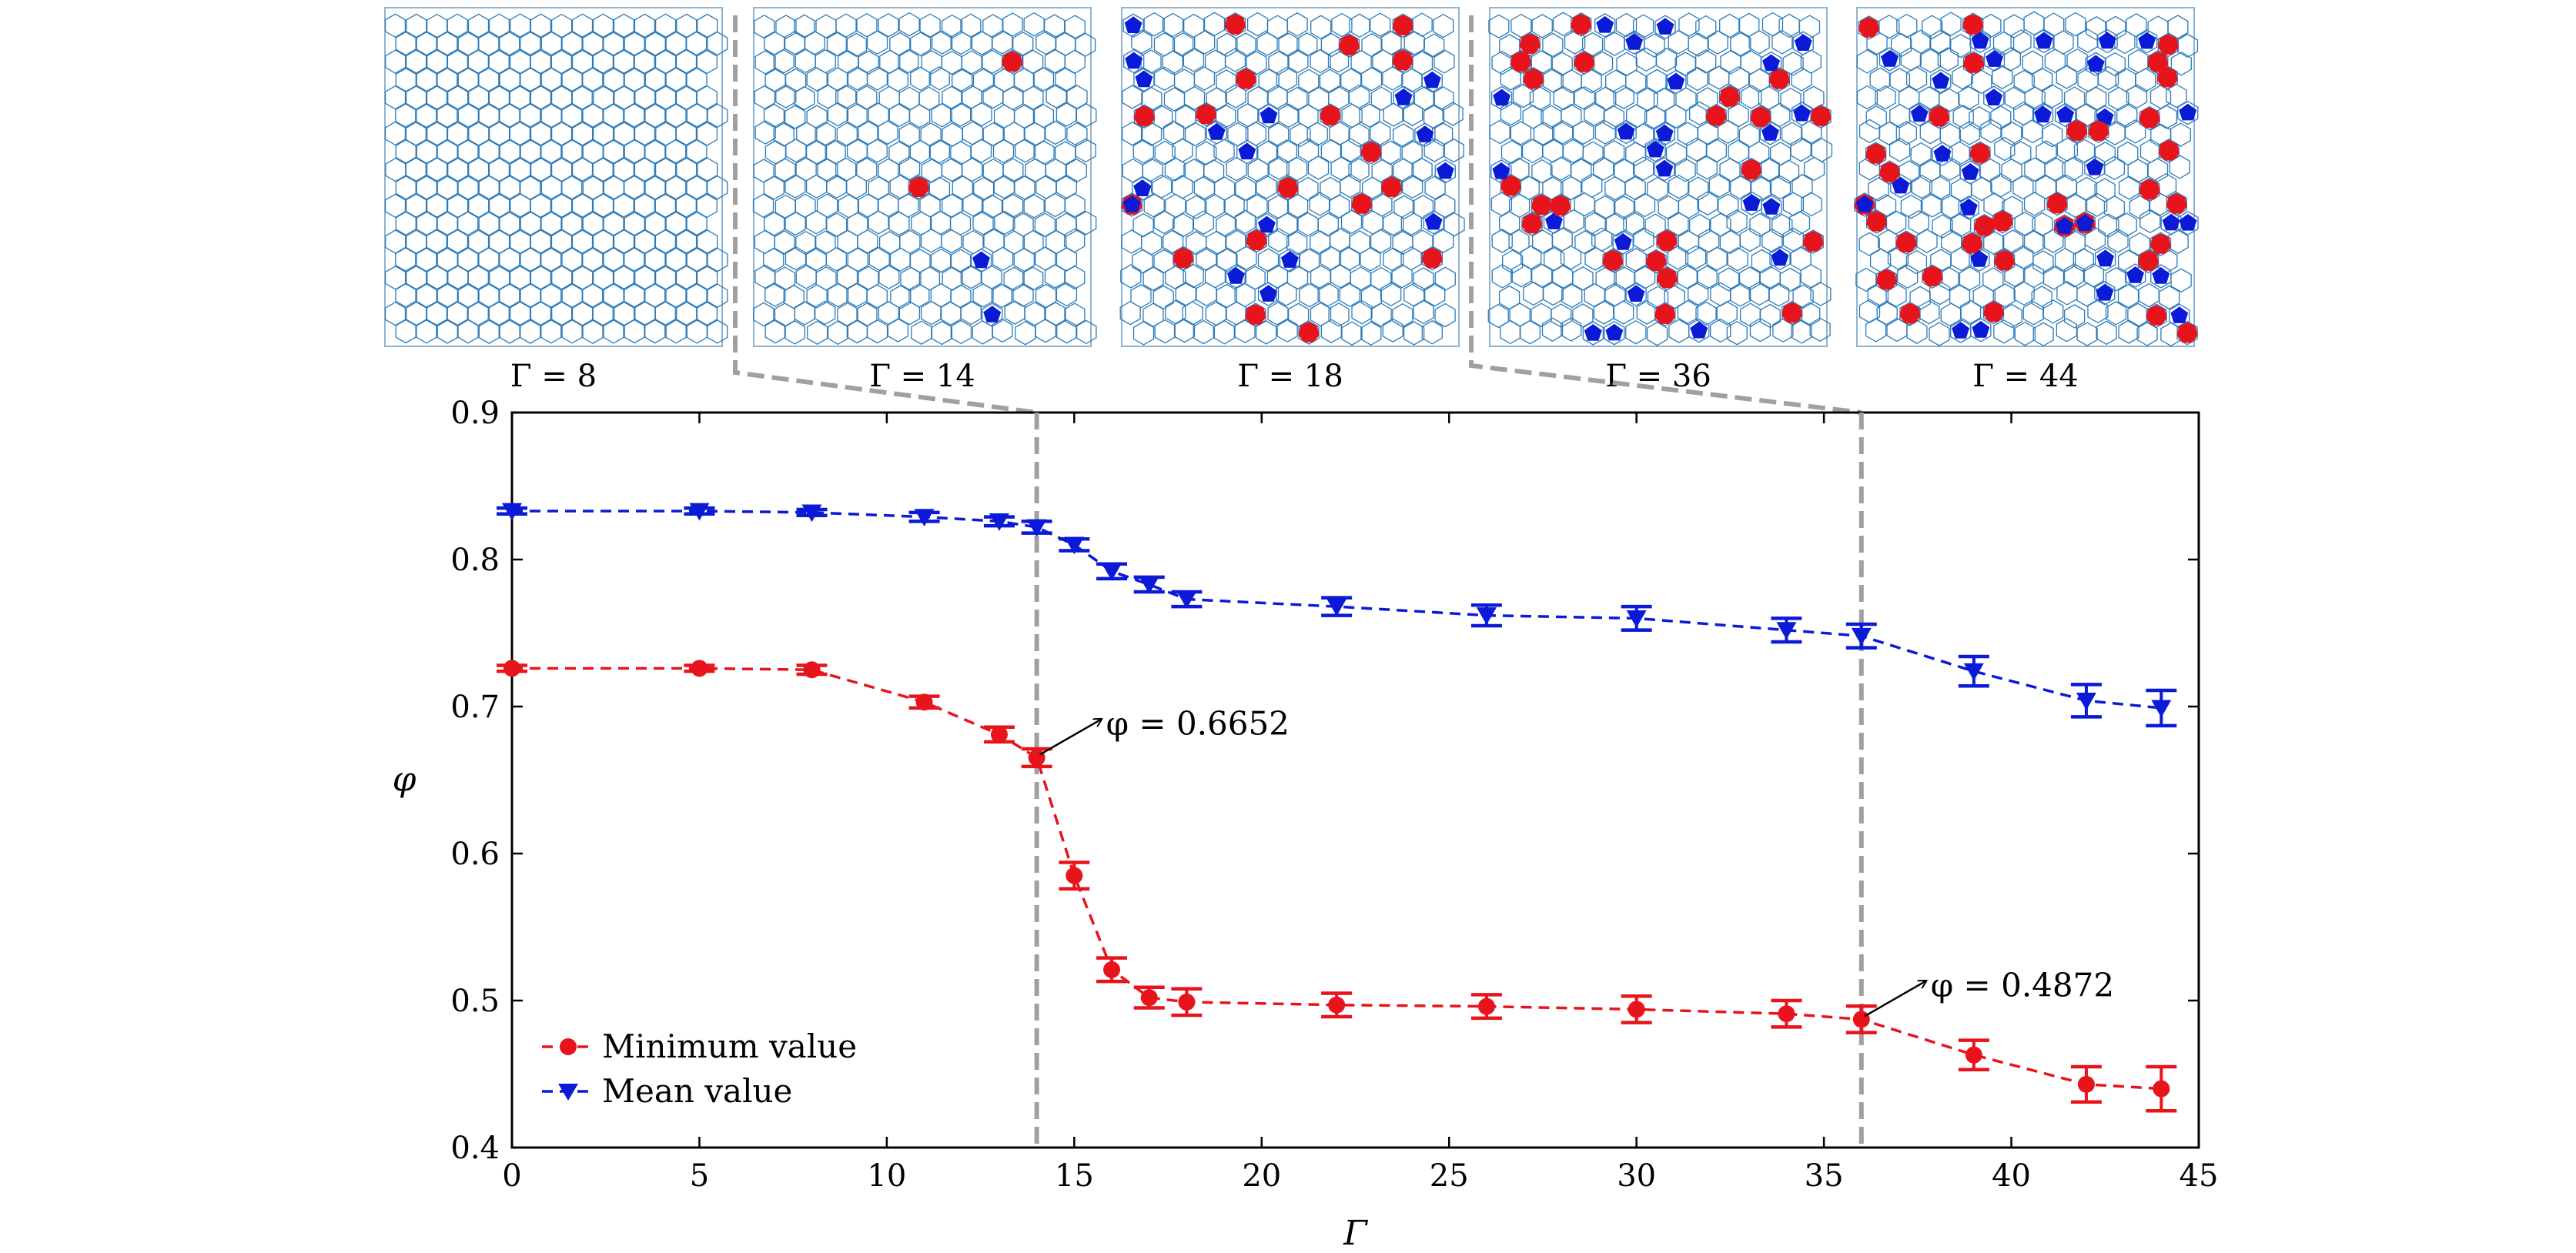 This screenshot has height=1253, width=2576. I want to click on legend-item: Mean value, so click(667, 1091).